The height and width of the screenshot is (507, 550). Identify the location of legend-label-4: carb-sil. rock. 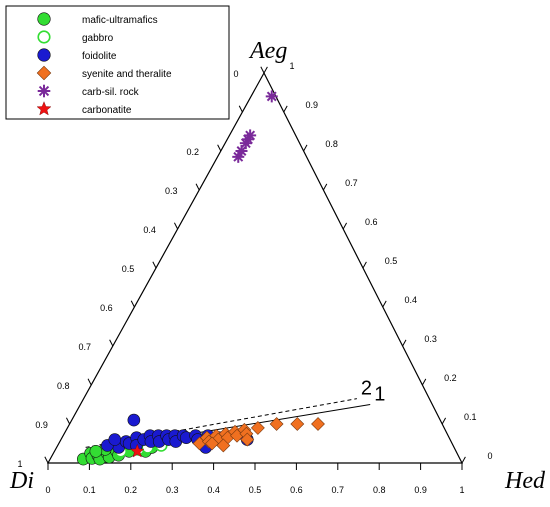
(111, 92).